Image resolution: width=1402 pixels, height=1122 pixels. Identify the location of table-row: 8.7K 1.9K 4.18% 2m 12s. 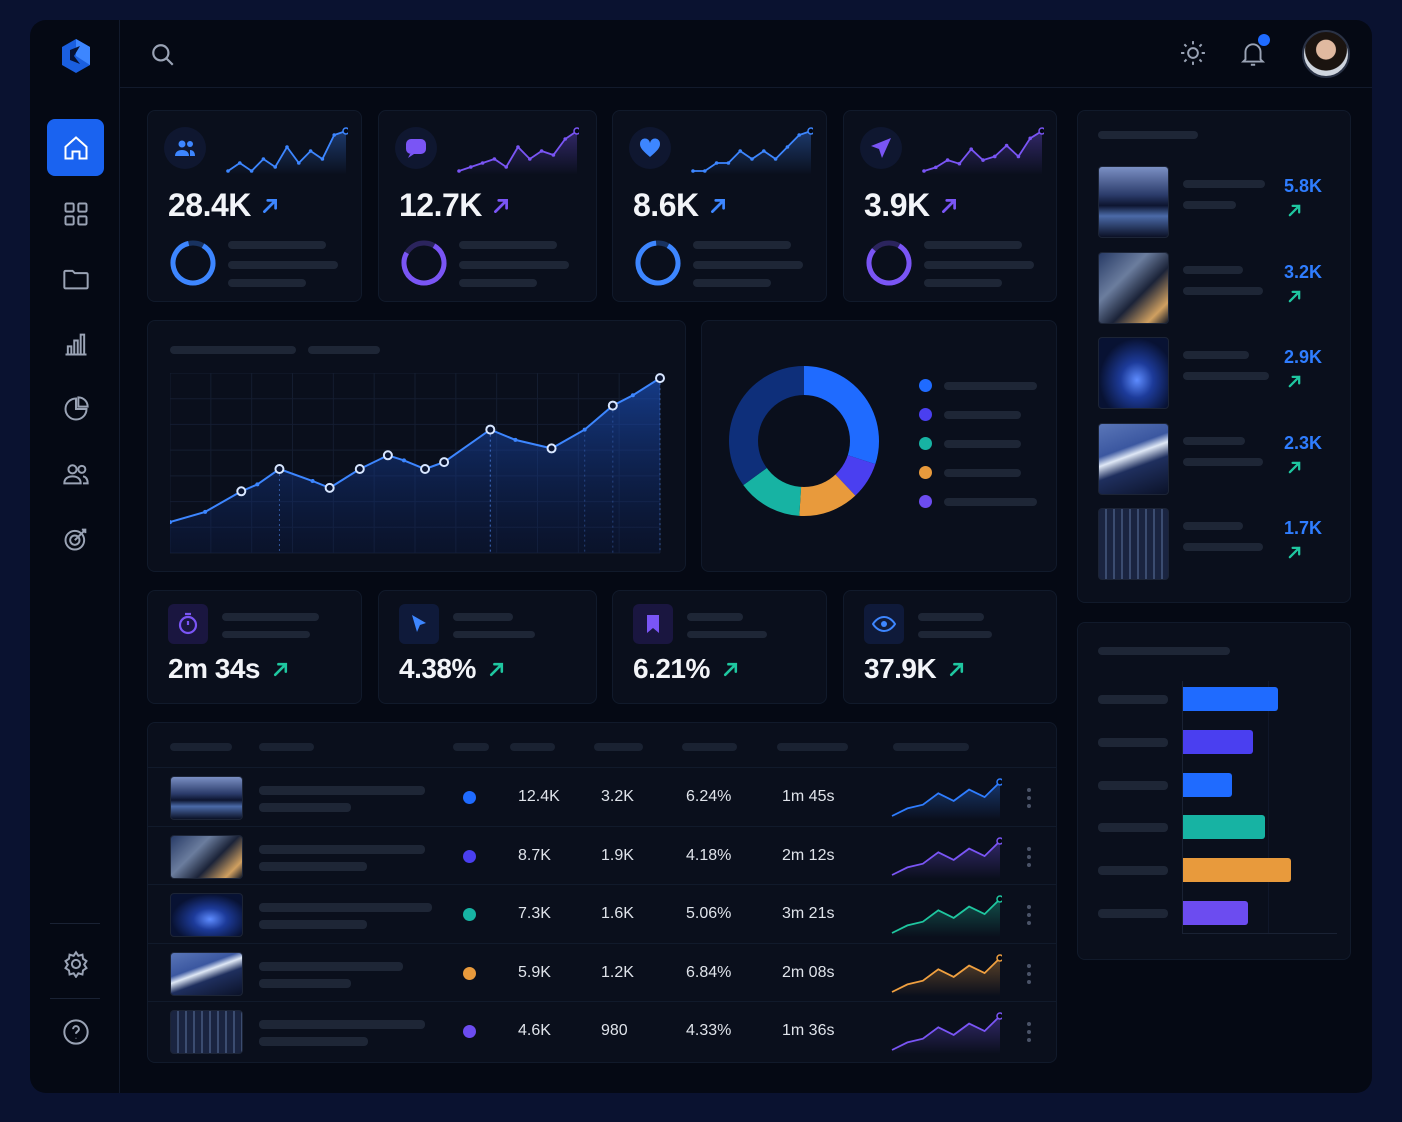
(602, 854).